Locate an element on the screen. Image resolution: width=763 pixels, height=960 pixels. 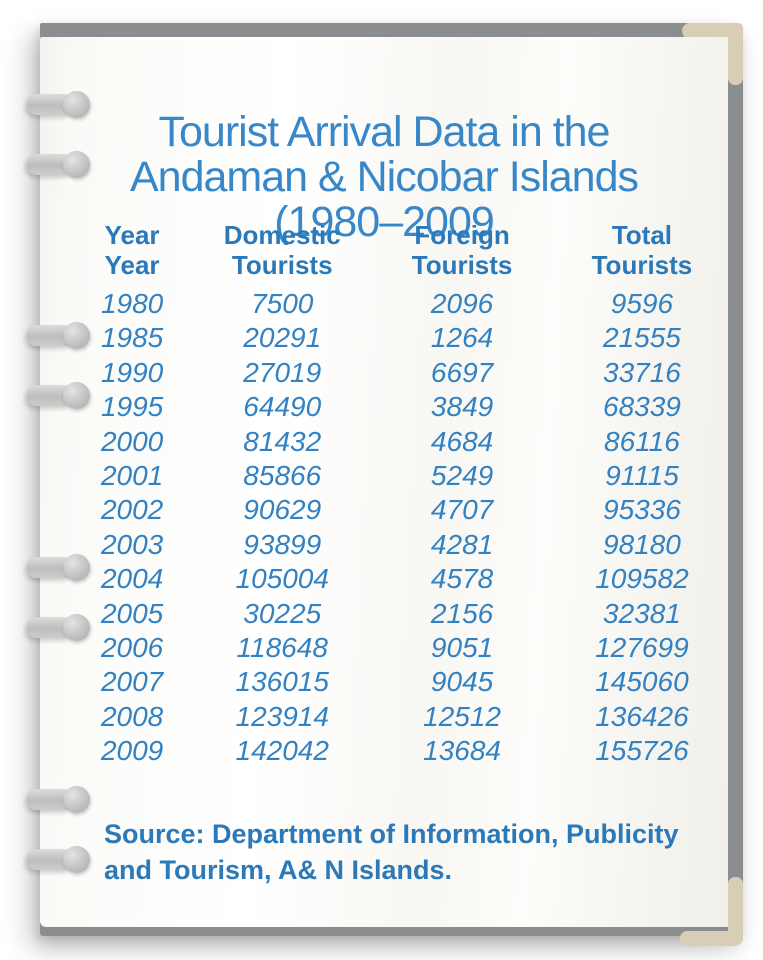
table-cell: 145060 is located at coordinates (642, 682).